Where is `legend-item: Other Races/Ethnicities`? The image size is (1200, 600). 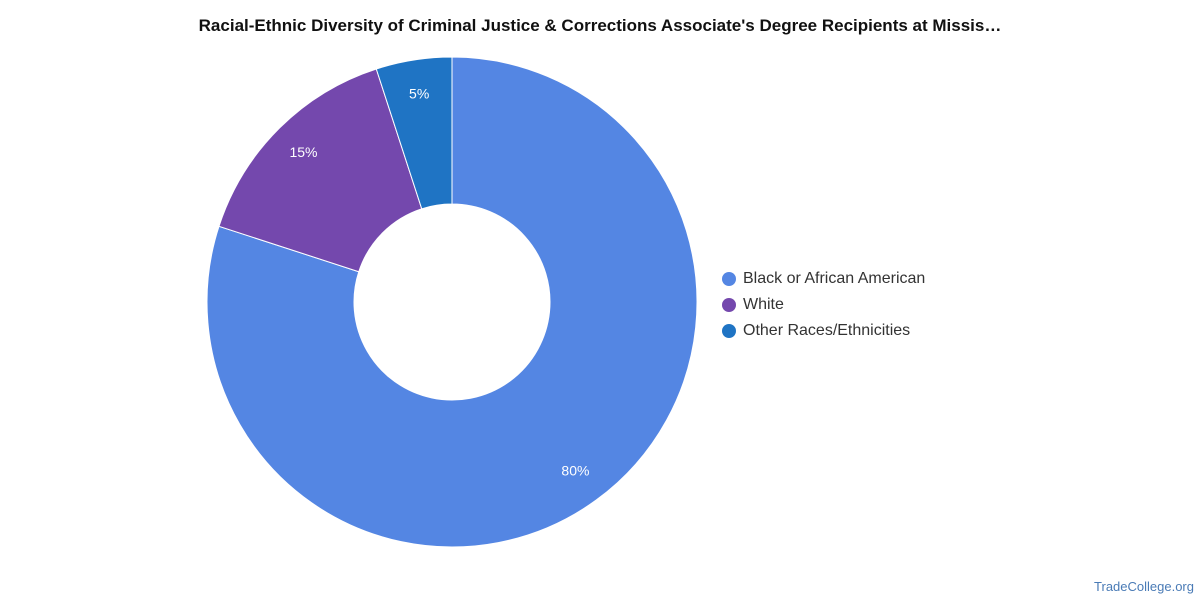 legend-item: Other Races/Ethnicities is located at coordinates (823, 331).